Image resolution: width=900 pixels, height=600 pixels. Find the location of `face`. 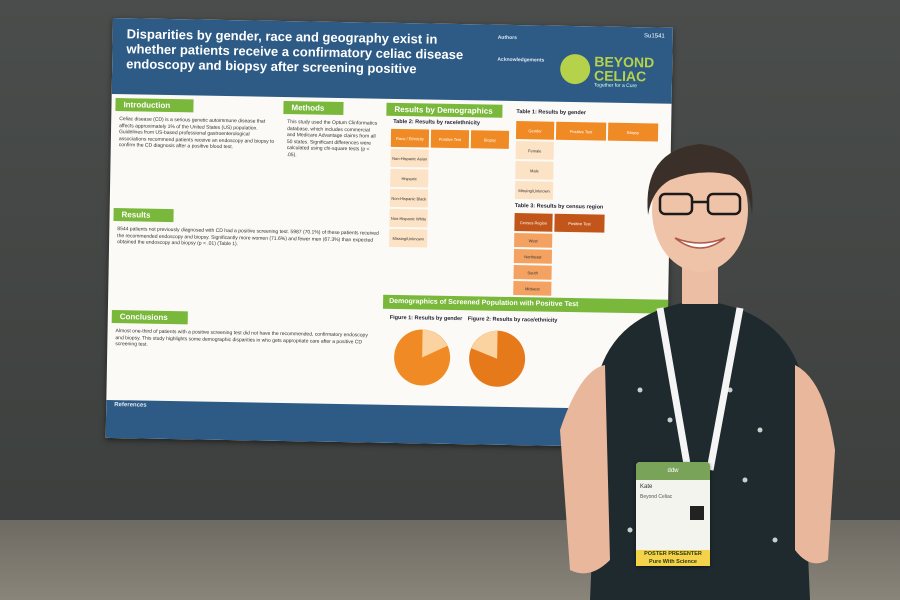

face is located at coordinates (700, 210).